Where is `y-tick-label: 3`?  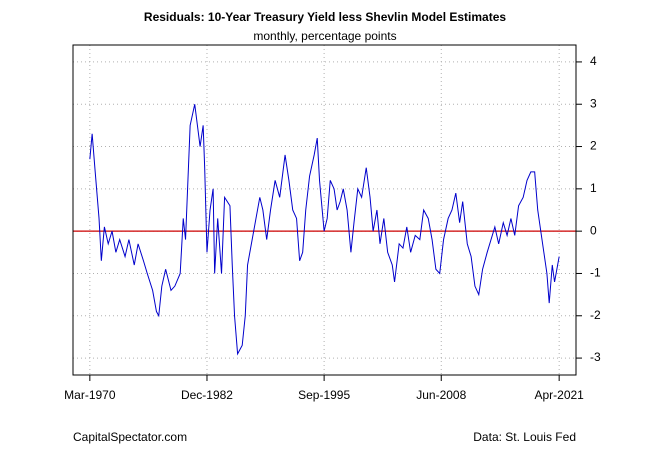
y-tick-label: 3 is located at coordinates (593, 103).